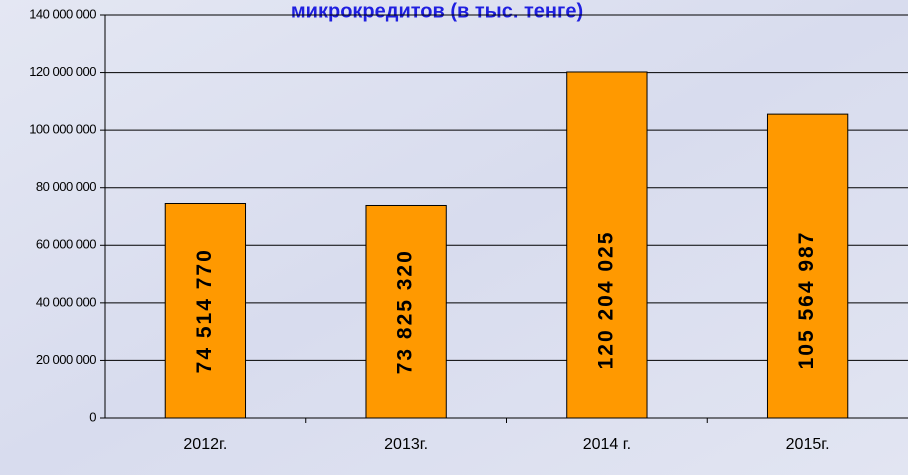  What do you see at coordinates (607, 444) in the screenshot?
I see `x-tick-label: 2014 г.` at bounding box center [607, 444].